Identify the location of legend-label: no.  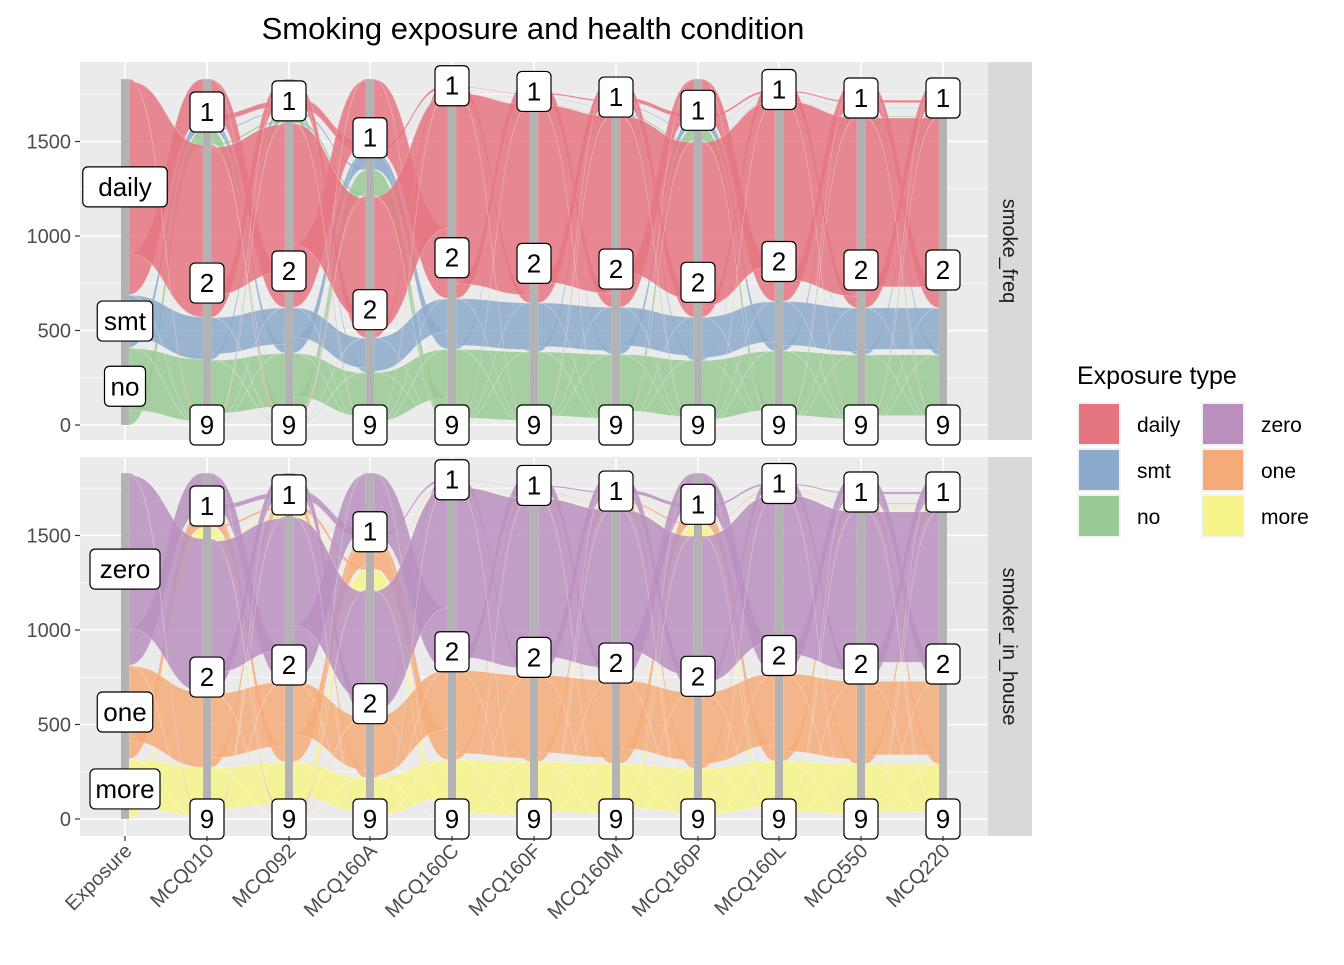
(1148, 517).